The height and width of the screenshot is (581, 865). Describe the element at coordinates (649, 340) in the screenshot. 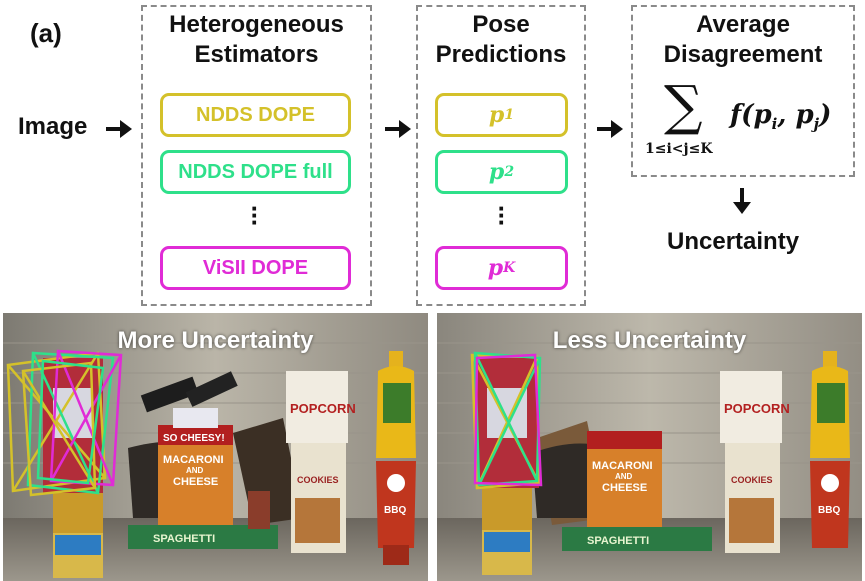

I see `photo-title: Less Uncertainty` at that location.